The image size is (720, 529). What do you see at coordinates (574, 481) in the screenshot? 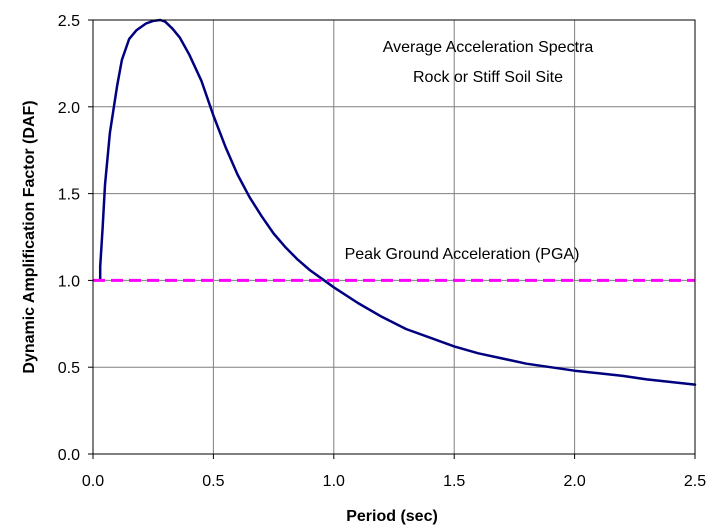
I see `x-tick-label: 2.0` at bounding box center [574, 481].